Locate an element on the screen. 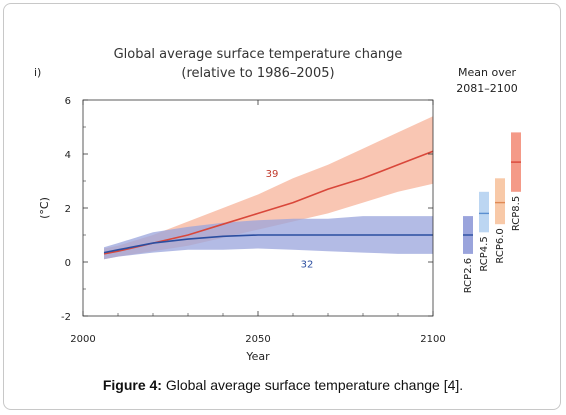 This screenshot has width=566, height=415. chart-subtitle: (relative to 1986–2005) is located at coordinates (257, 73).